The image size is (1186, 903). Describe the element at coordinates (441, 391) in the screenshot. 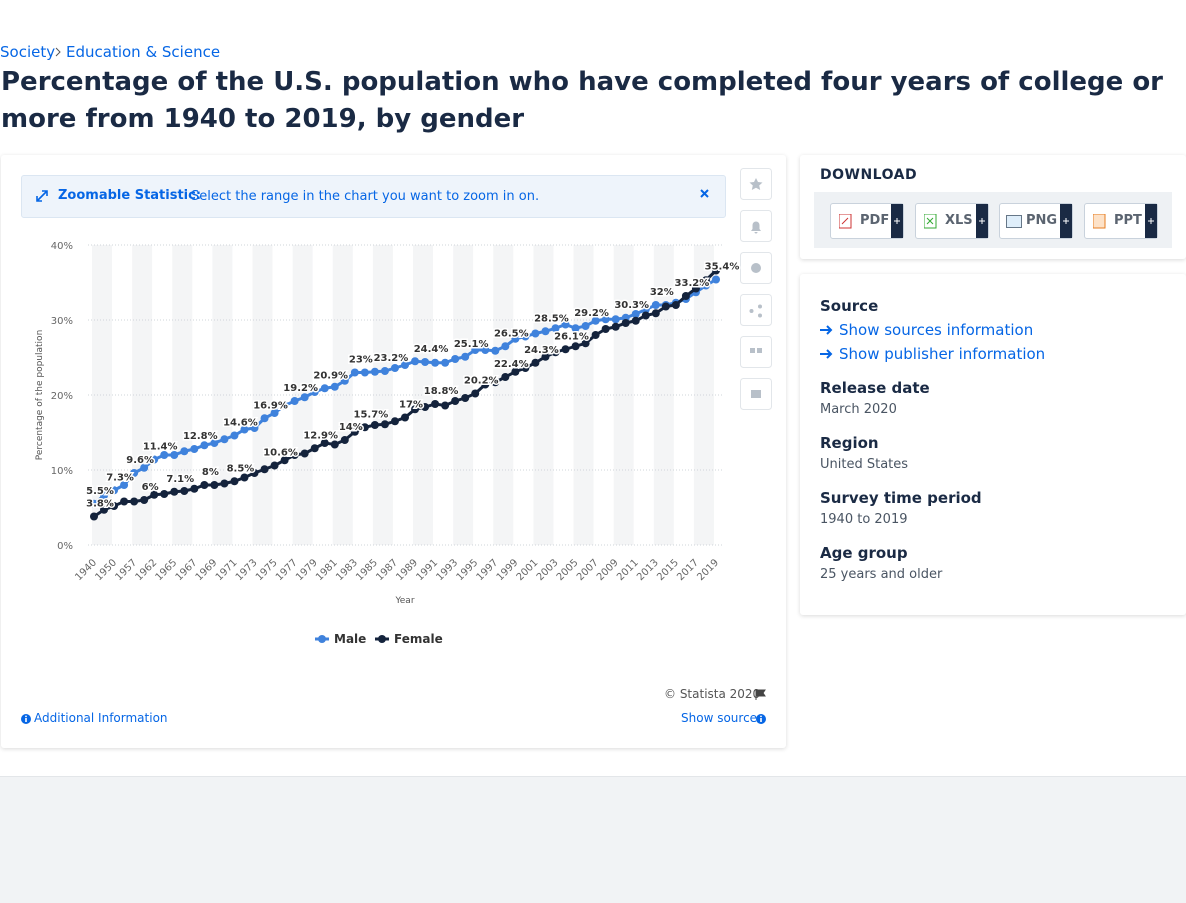

I see `data-label: 18.8%` at that location.